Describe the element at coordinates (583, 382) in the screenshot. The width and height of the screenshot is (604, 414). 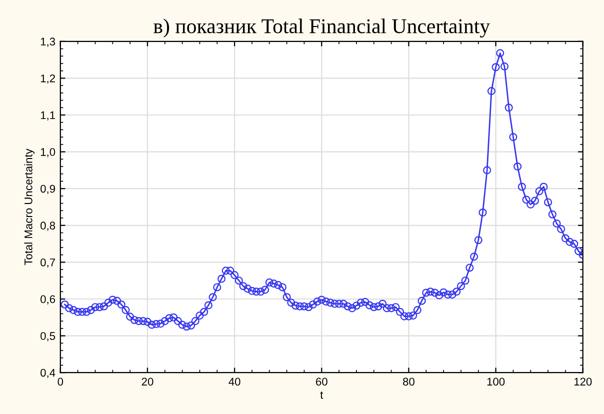
I see `x-tick-label: 120` at that location.